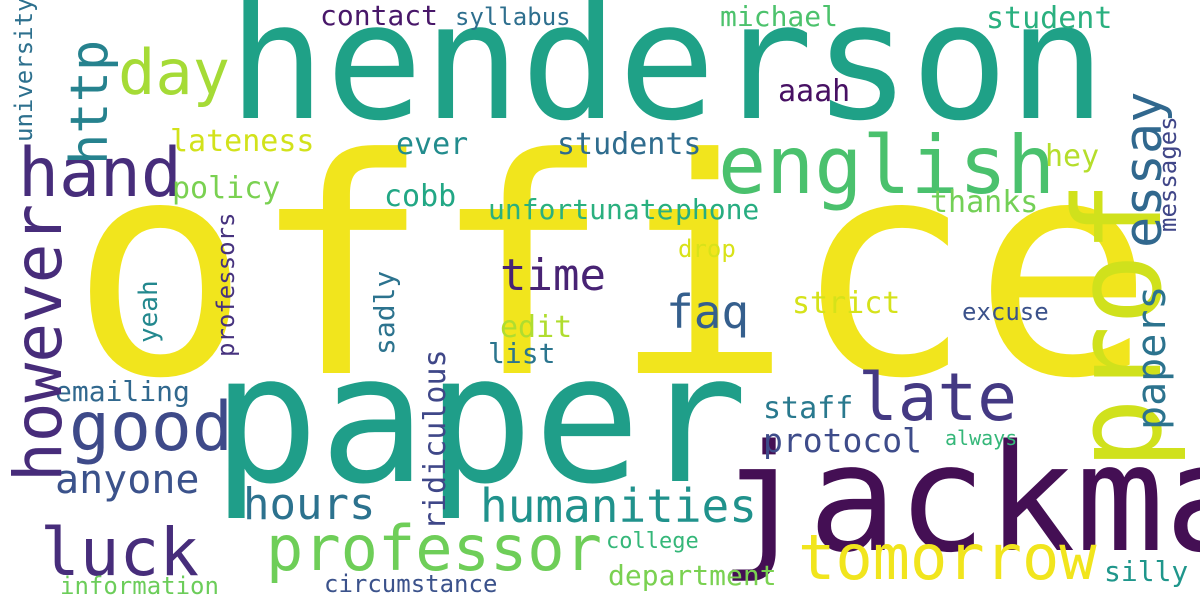  What do you see at coordinates (122, 391) in the screenshot?
I see `word-emailing: emailing` at bounding box center [122, 391].